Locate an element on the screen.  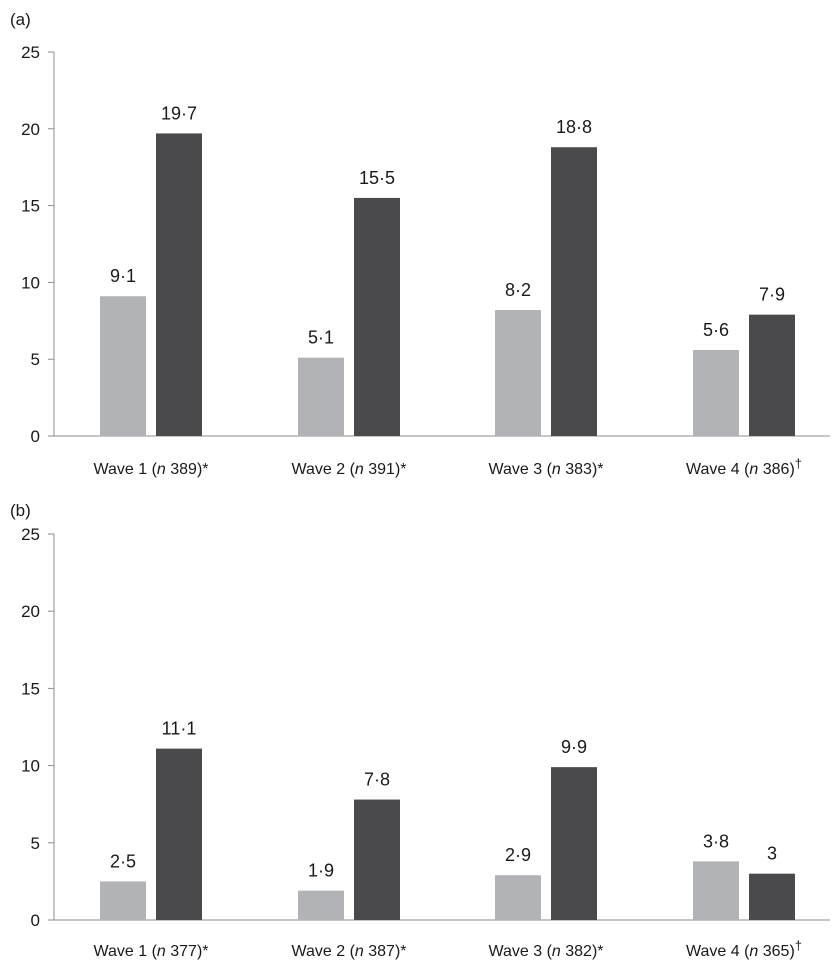
data-label: 3 is located at coordinates (772, 854).